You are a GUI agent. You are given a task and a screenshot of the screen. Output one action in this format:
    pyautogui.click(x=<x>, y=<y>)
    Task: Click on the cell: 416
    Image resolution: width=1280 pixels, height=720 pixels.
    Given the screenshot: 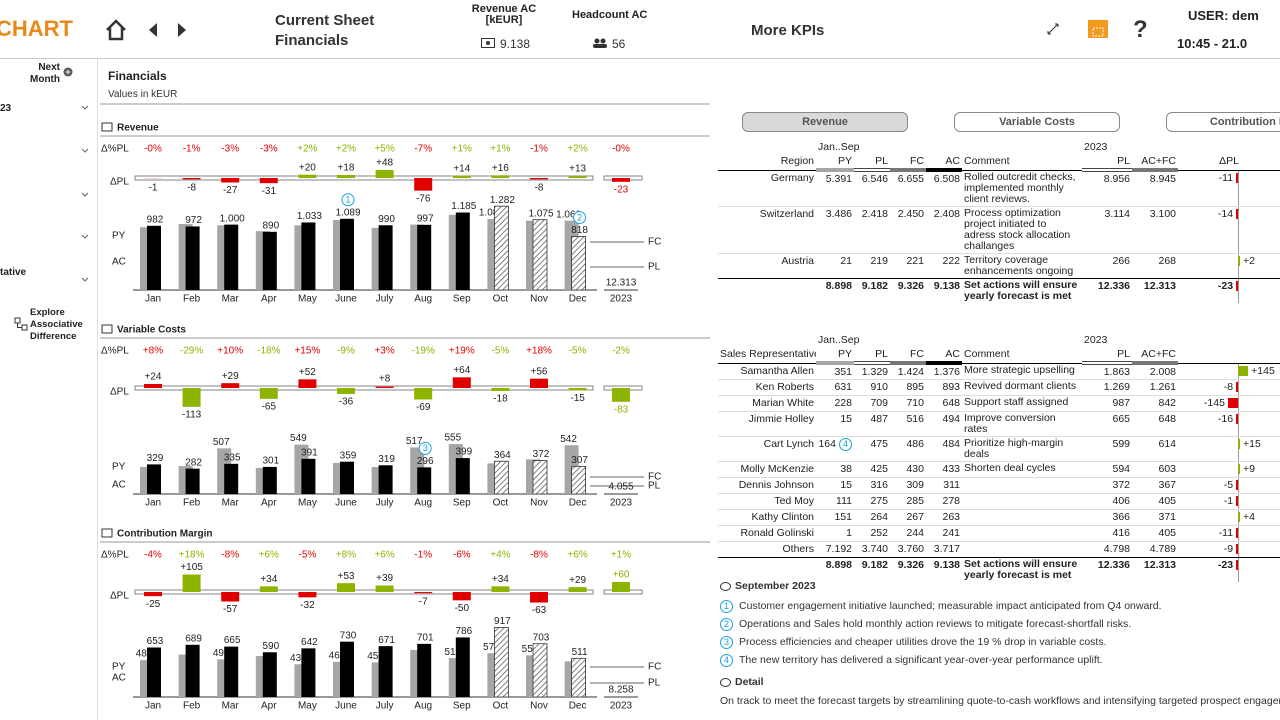 What is the action you would take?
    pyautogui.click(x=1107, y=533)
    